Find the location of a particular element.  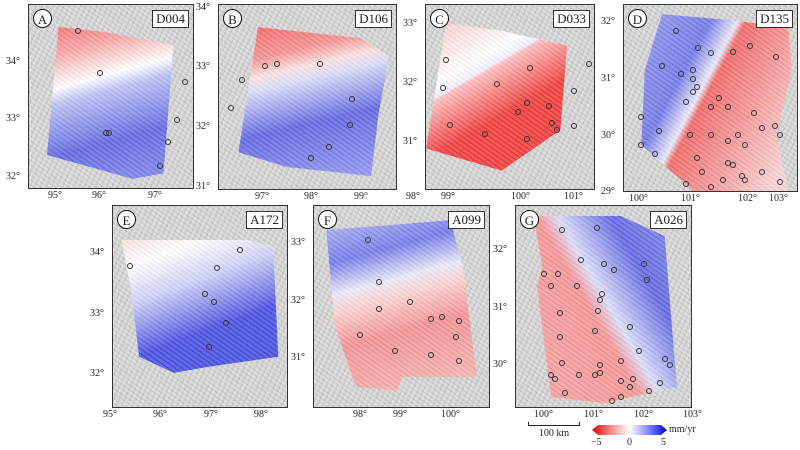

panel-letter: G is located at coordinates (529, 219).